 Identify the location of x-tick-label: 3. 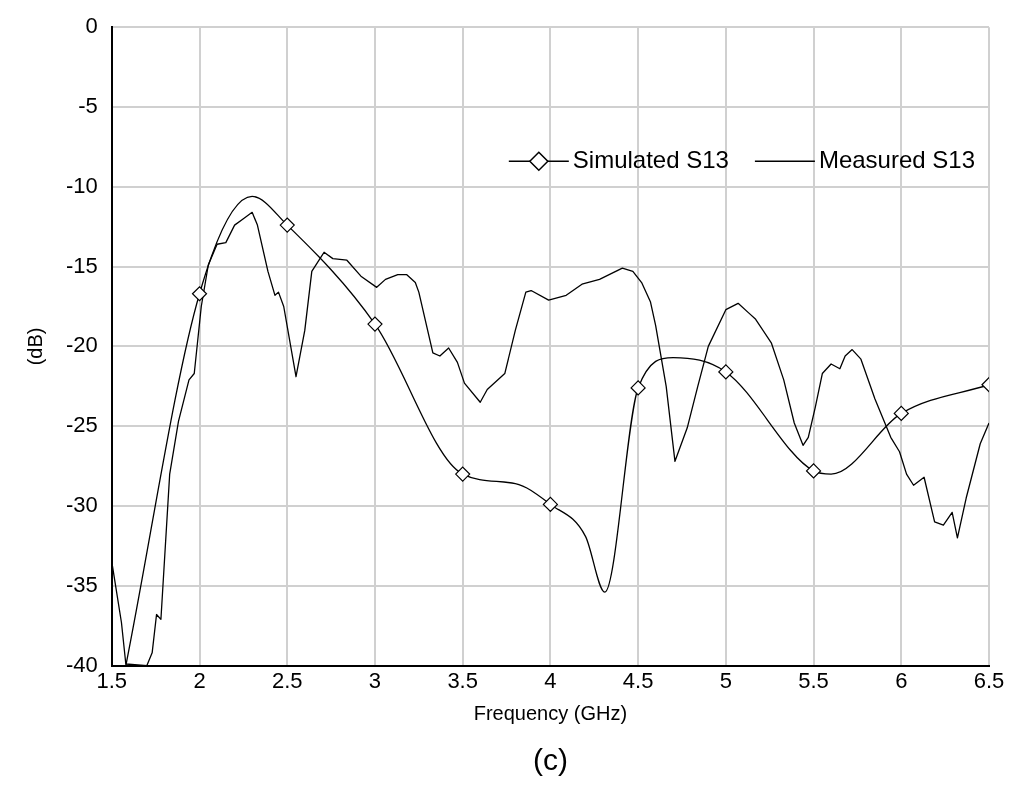
(375, 680).